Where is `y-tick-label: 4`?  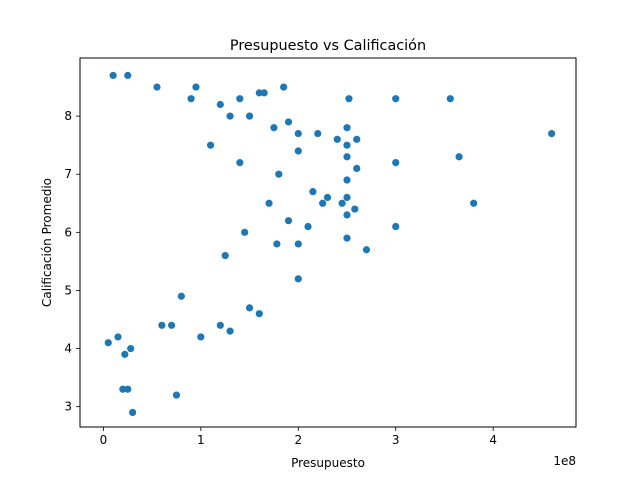 y-tick-label: 4 is located at coordinates (68, 349).